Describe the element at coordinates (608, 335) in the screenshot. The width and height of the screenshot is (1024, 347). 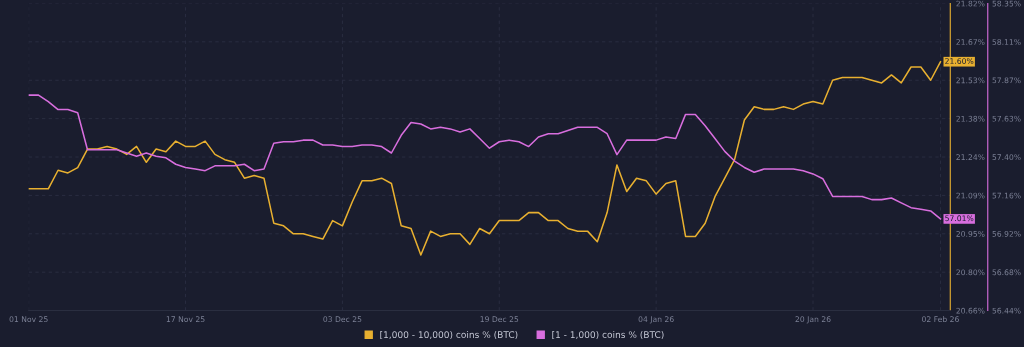
I see `legend-label: [1 - 1,000) coins % (BTC)` at that location.